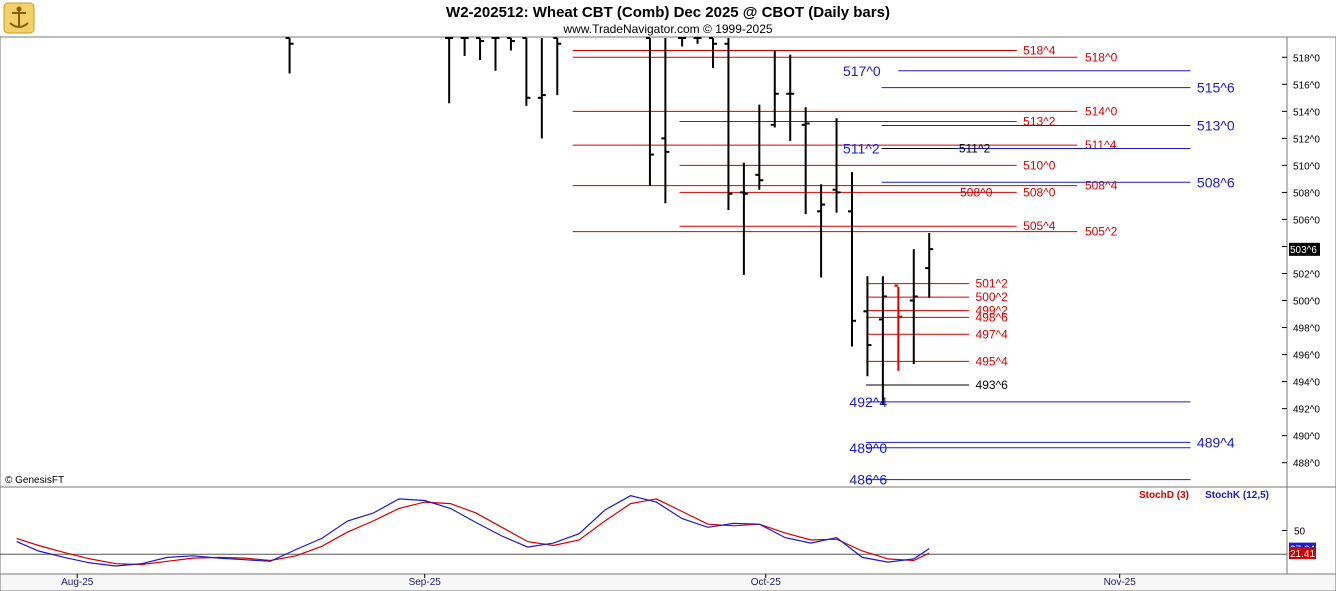 This screenshot has height=591, width=1336. Describe the element at coordinates (1306, 464) in the screenshot. I see `price-tick-label: 488^0` at that location.